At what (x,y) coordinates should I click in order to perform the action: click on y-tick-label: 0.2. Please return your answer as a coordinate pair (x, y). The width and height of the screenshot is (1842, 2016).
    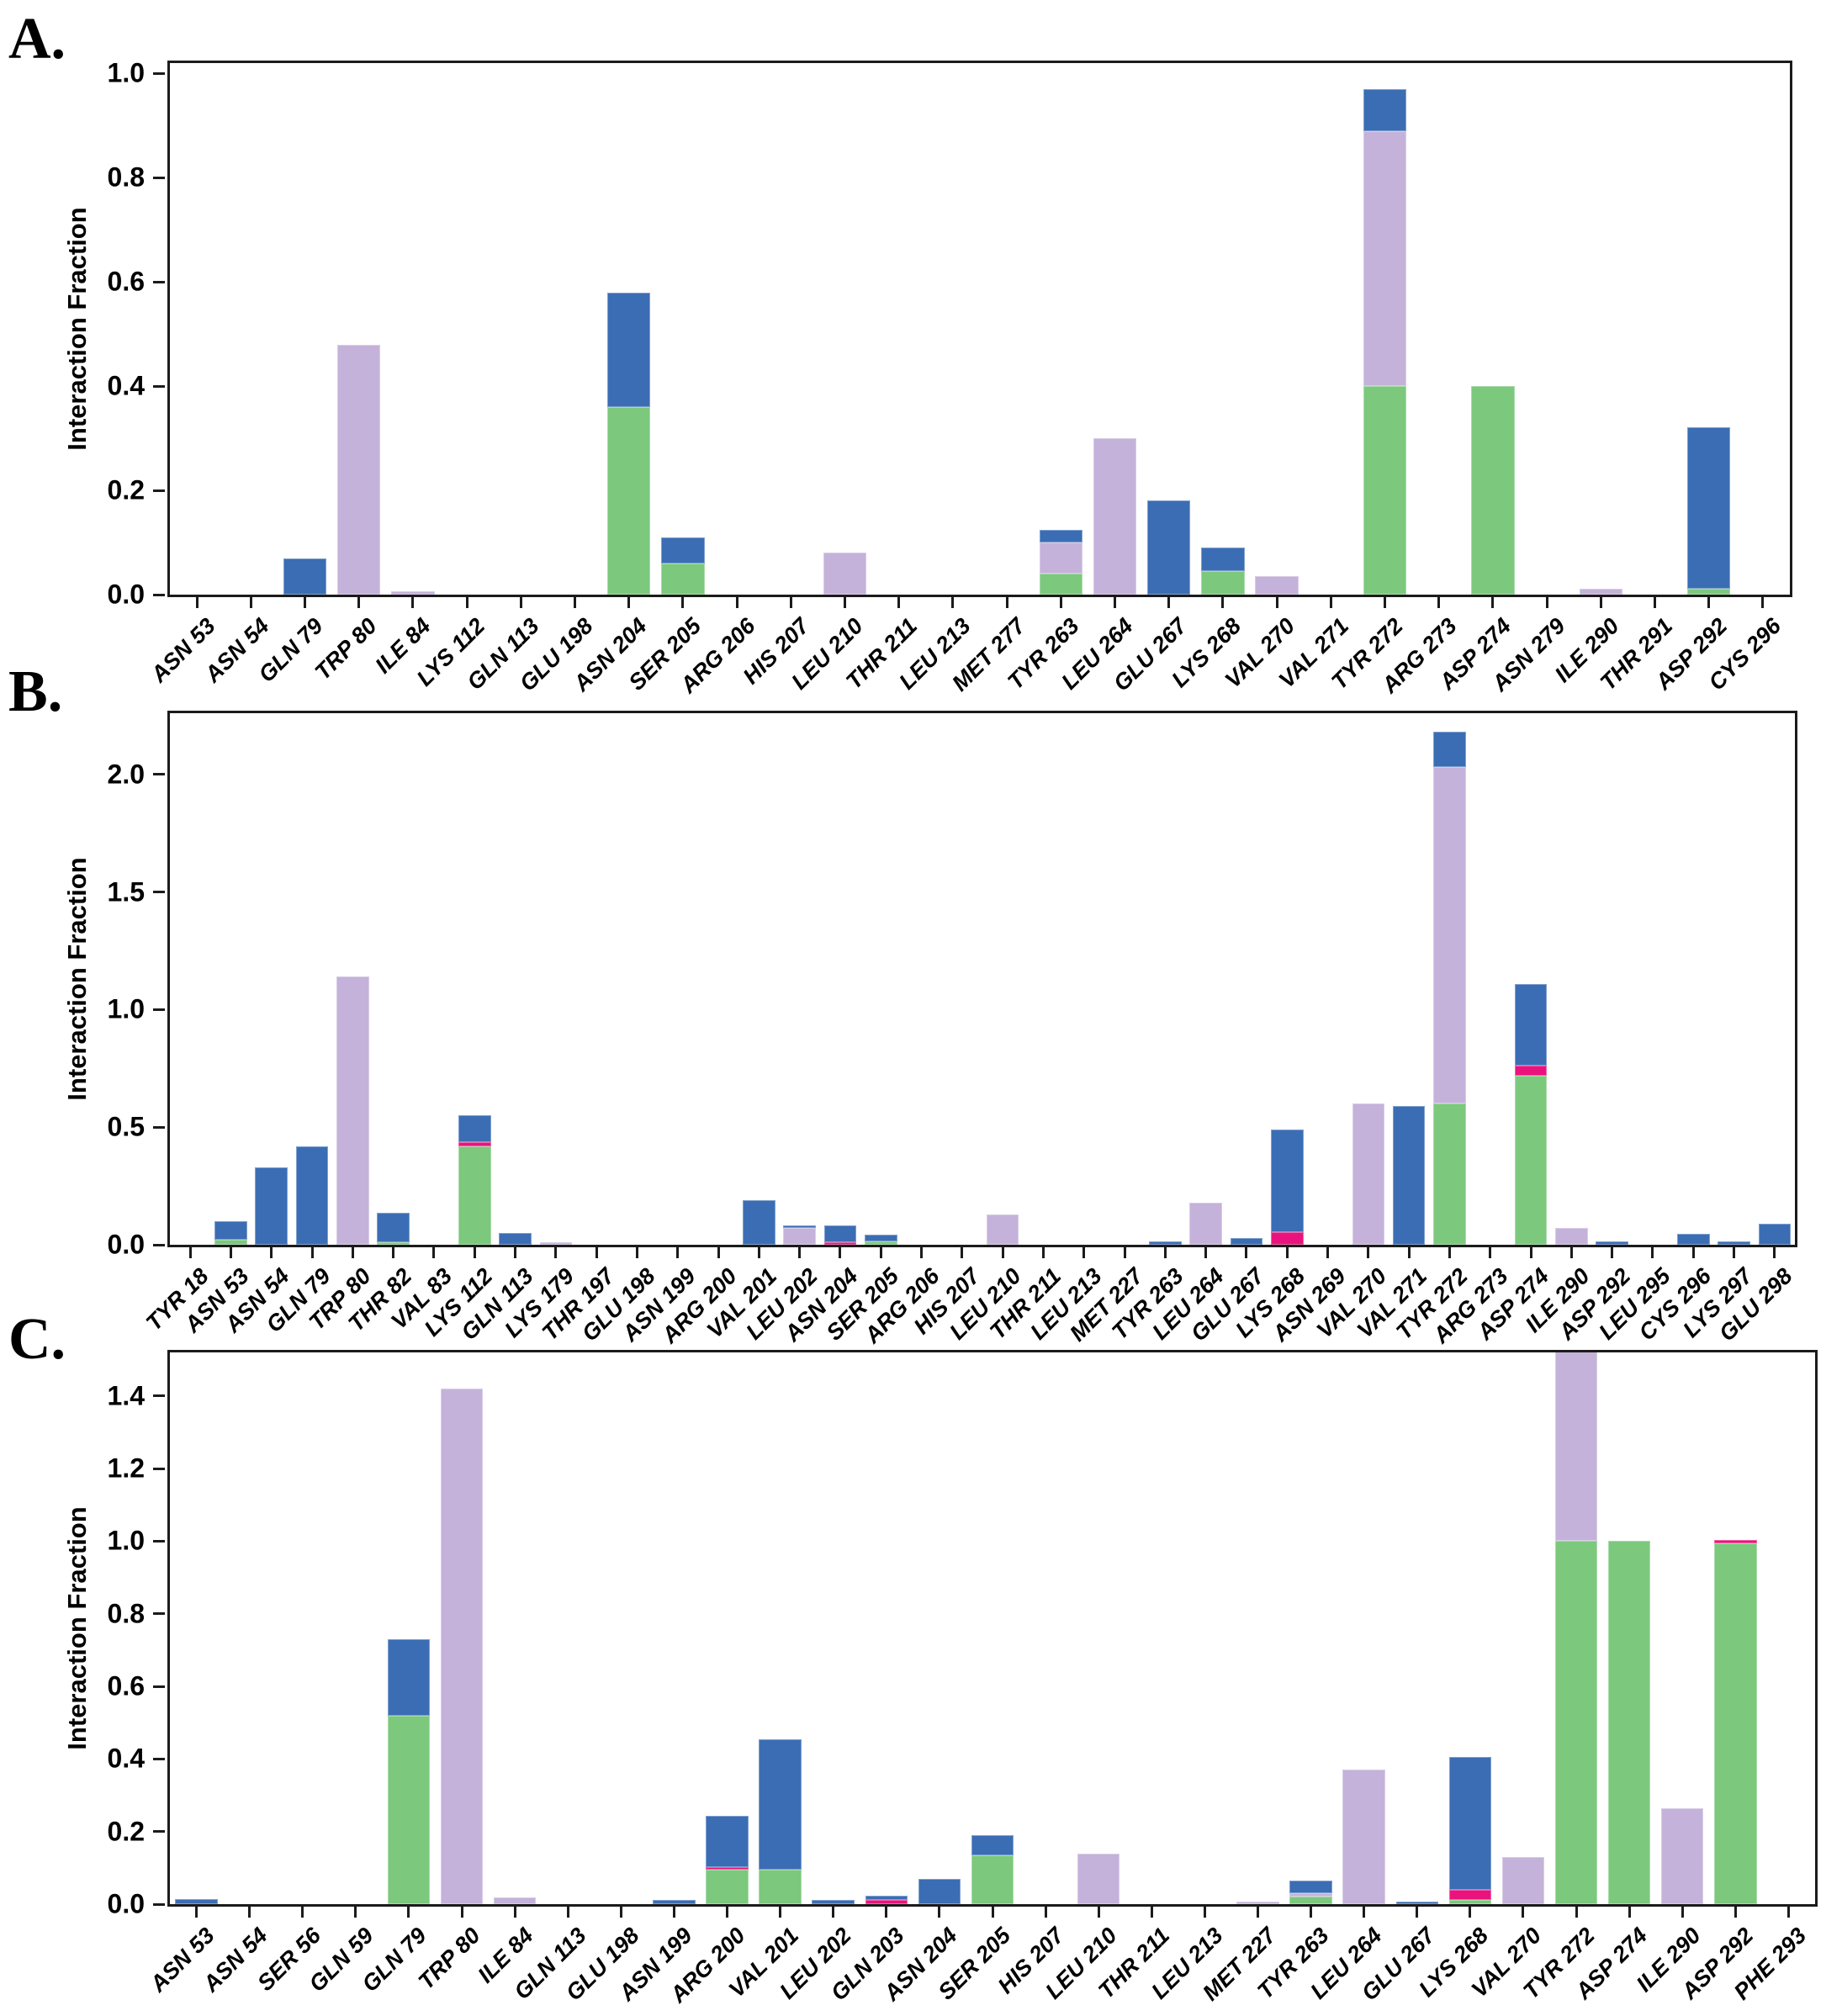
    Looking at the image, I should click on (126, 490).